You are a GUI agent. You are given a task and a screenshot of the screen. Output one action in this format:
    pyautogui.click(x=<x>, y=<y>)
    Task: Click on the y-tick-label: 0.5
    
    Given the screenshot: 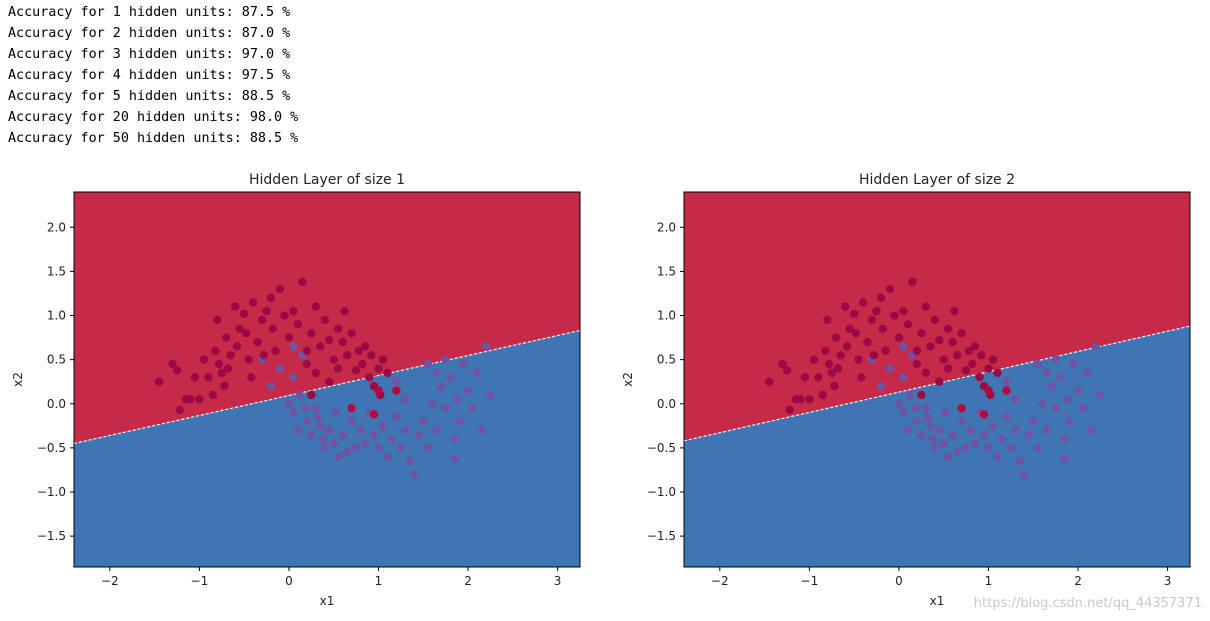 What is the action you would take?
    pyautogui.click(x=56, y=360)
    